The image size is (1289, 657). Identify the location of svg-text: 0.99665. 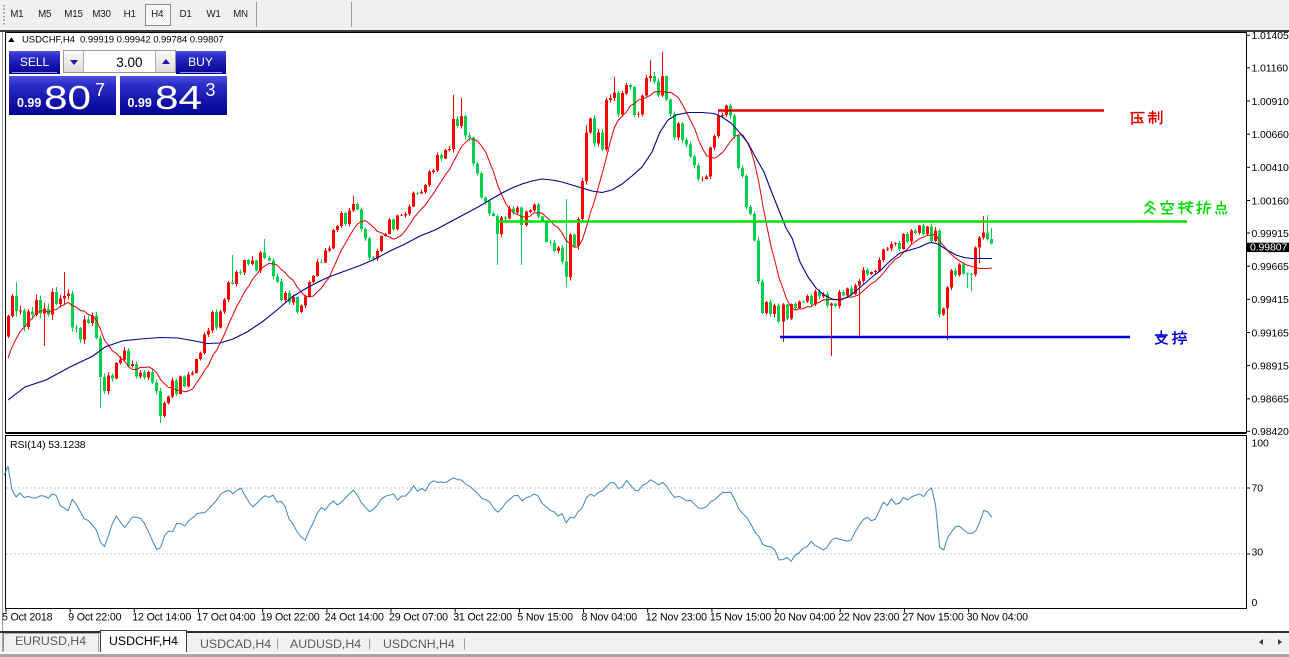
(1270, 267).